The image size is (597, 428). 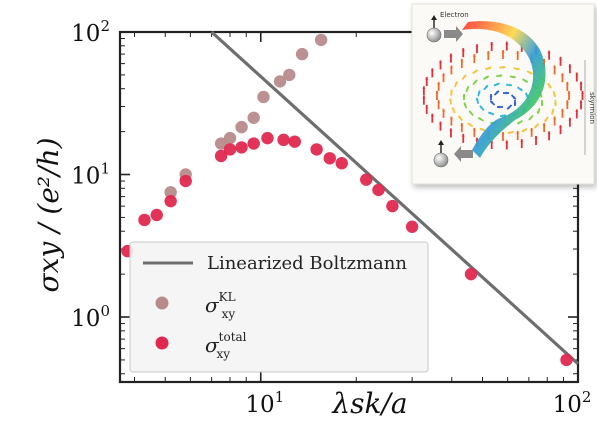 What do you see at coordinates (441, 142) in the screenshot?
I see `electron-bottom-spin-head` at bounding box center [441, 142].